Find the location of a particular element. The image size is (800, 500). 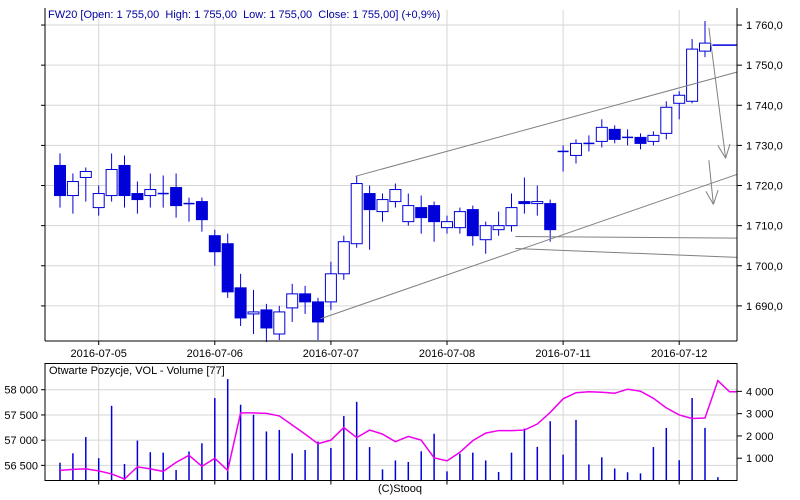

price-tick-label: 1 700,0 is located at coordinates (764, 267).